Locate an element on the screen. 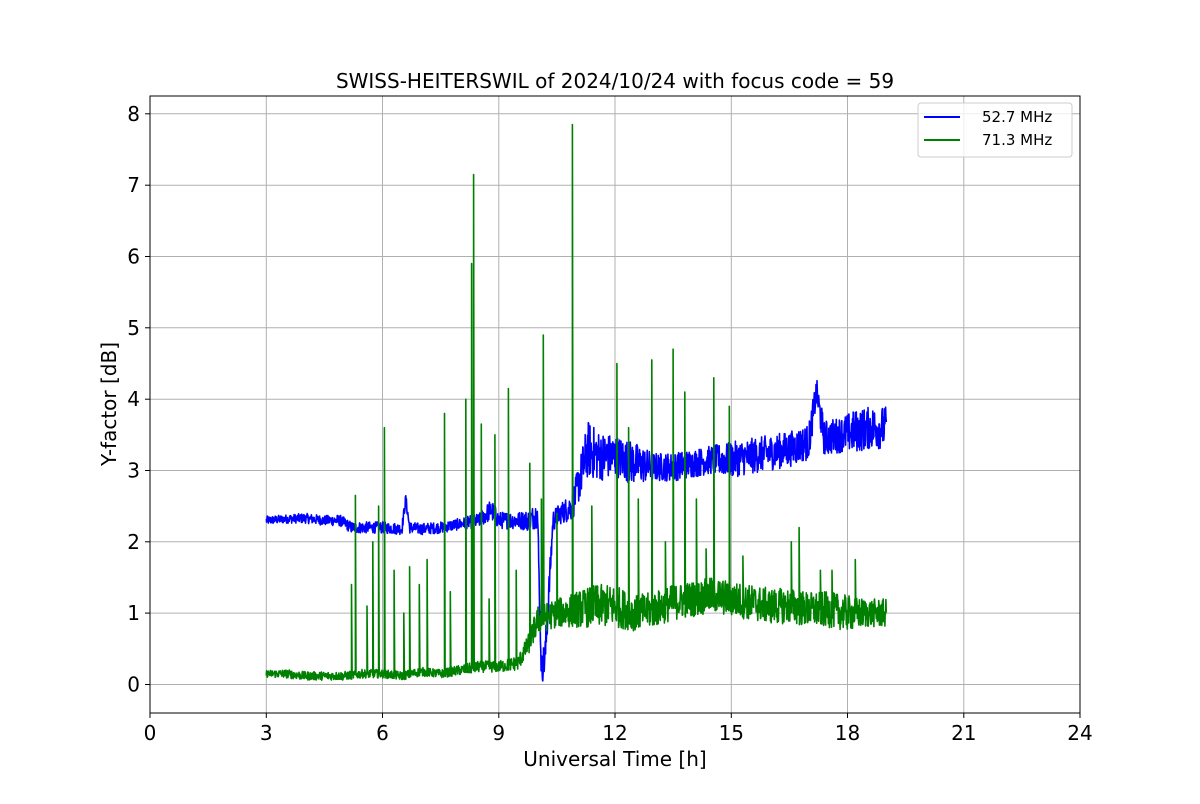 This screenshot has width=1200, height=804. x-tick-label: 12 is located at coordinates (614, 733).